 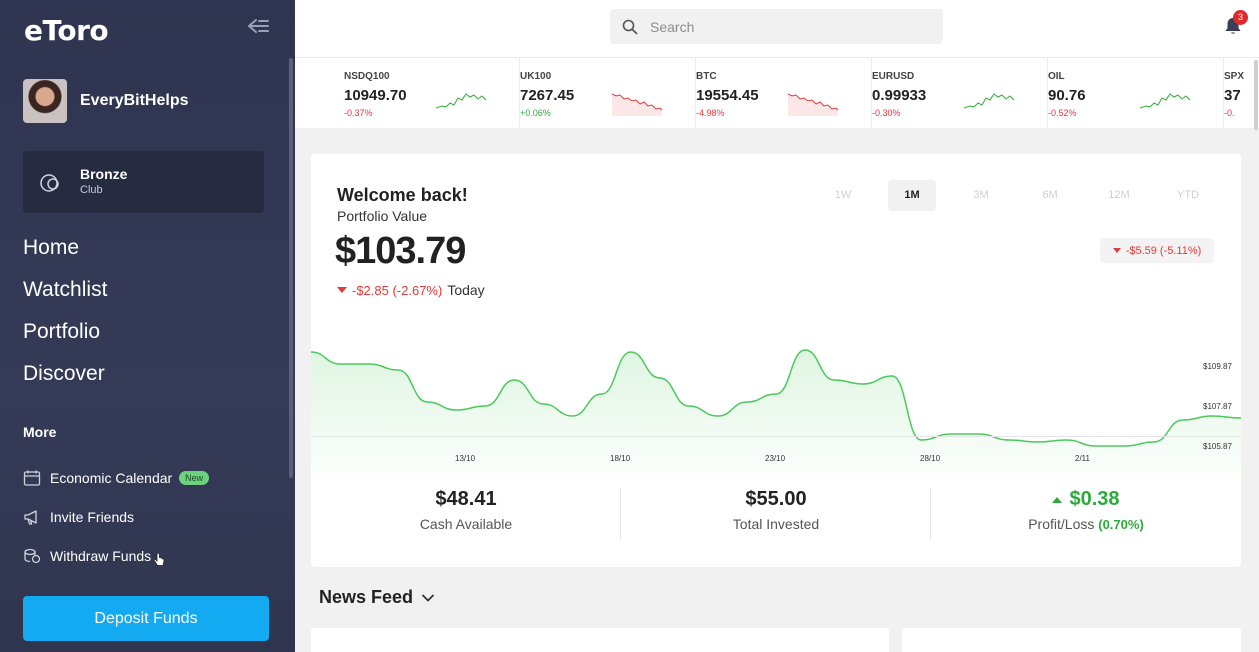 What do you see at coordinates (65, 316) in the screenshot?
I see `main-nav: Home Watchlist Portfolio Discover` at bounding box center [65, 316].